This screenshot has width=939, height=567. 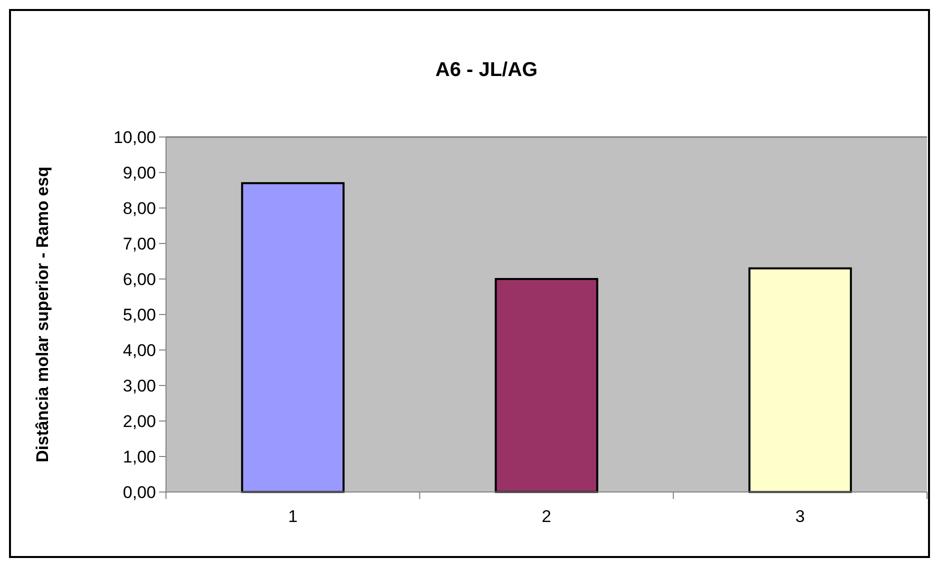 I want to click on y-tick-label: 0,00, so click(x=139, y=492).